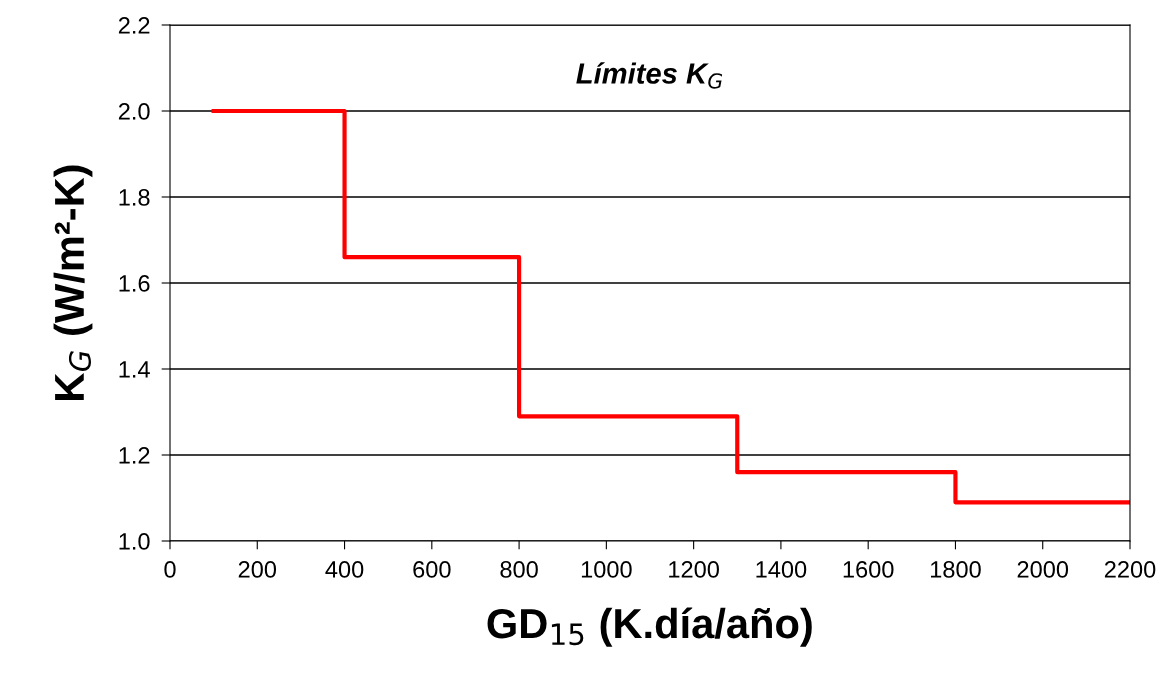 This screenshot has width=1171, height=682. What do you see at coordinates (694, 569) in the screenshot?
I see `x-tick-label: 1200` at bounding box center [694, 569].